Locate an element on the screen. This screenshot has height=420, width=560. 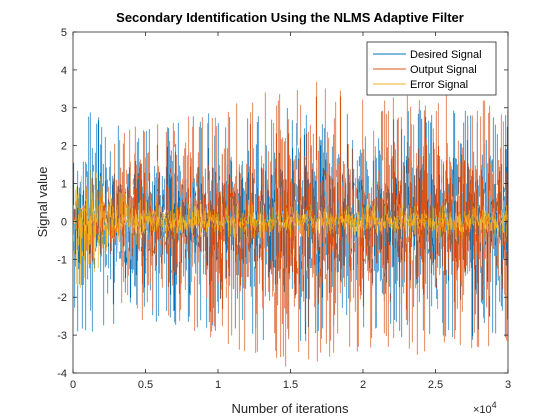
x-tick-label: 1 is located at coordinates (218, 385).